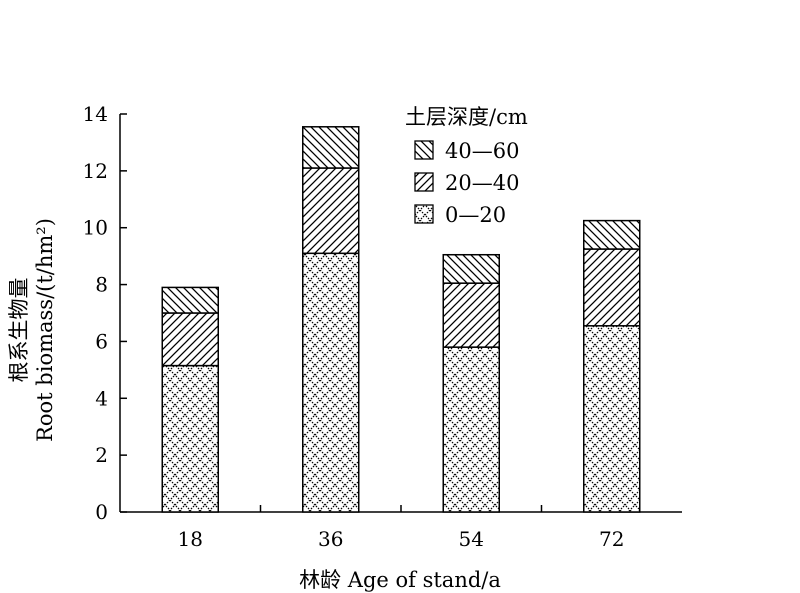 The image size is (800, 593). What do you see at coordinates (400, 580) in the screenshot?
I see `x-axis-title: 林龄 Age of stand/a` at bounding box center [400, 580].